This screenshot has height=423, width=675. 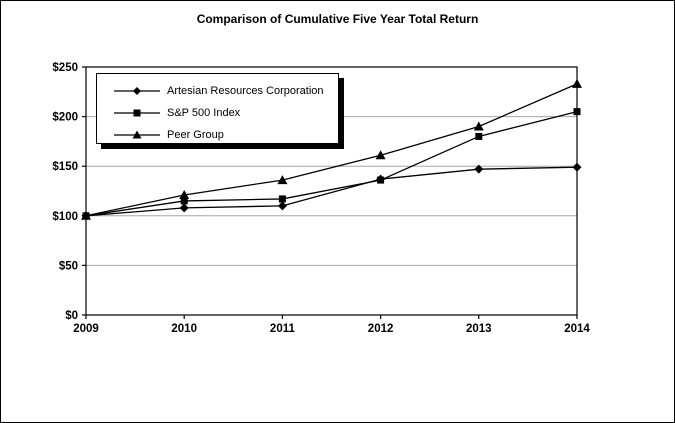 What do you see at coordinates (71, 316) in the screenshot?
I see `y-tick-label: $0` at bounding box center [71, 316].